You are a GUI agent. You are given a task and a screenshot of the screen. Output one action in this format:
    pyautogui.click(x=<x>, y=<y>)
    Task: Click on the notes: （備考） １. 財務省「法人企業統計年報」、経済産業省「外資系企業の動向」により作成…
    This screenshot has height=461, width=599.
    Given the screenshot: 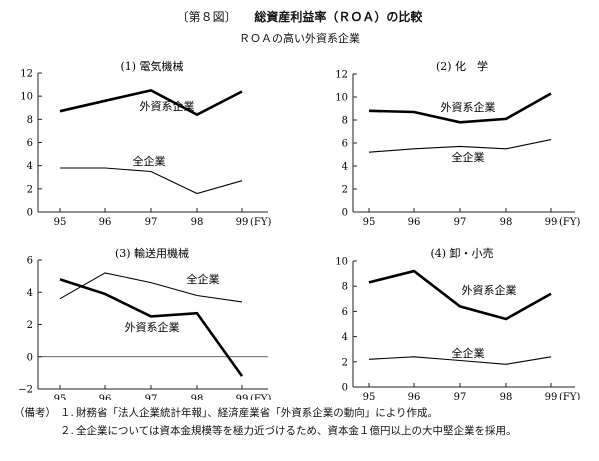 What is the action you would take?
    pyautogui.click(x=265, y=422)
    